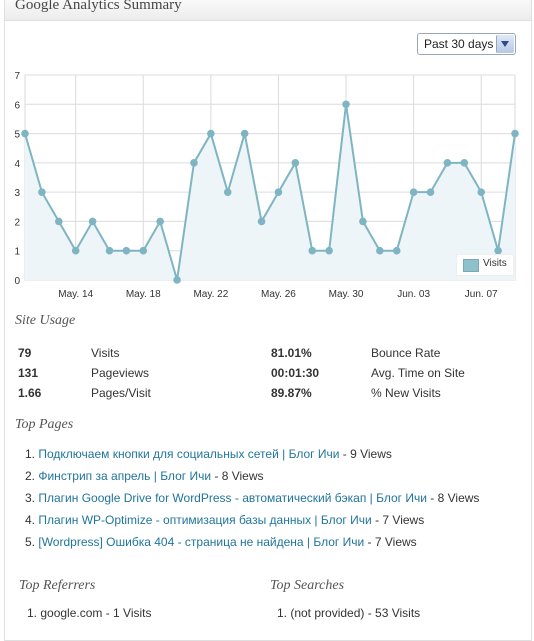 Image resolution: width=534 pixels, height=641 pixels. What do you see at coordinates (89, 613) in the screenshot?
I see `top-referrer-item: 1. google.com - 1 Visits` at bounding box center [89, 613].